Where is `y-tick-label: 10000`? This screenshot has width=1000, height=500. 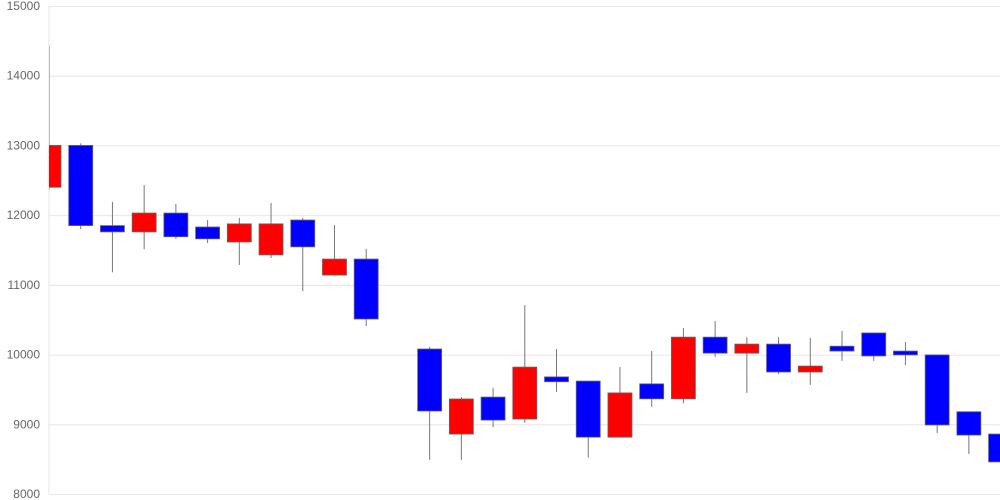
y-tick-label: 10000 is located at coordinates (24, 355).